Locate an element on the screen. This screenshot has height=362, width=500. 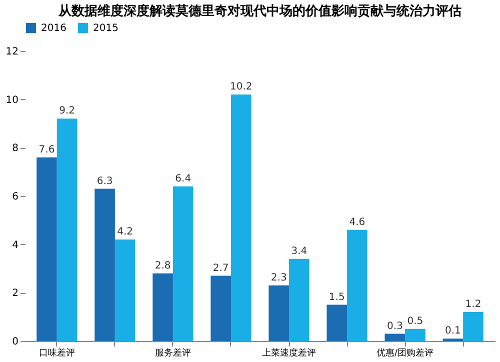
x-tick-label: 口味差评 is located at coordinates (56, 353).